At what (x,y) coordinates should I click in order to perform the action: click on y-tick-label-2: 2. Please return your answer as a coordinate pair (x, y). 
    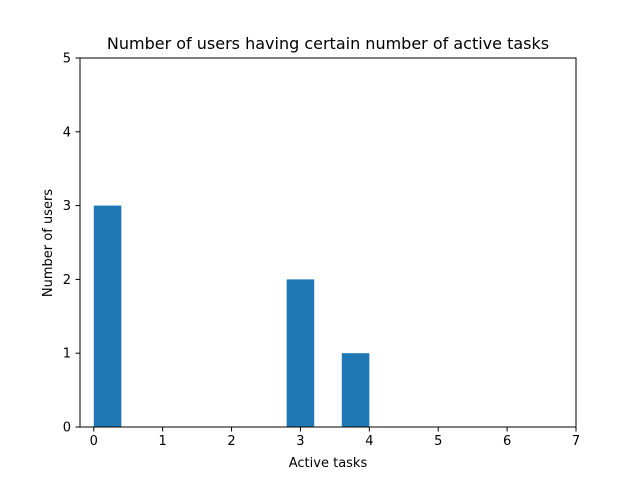
    Looking at the image, I should click on (67, 280).